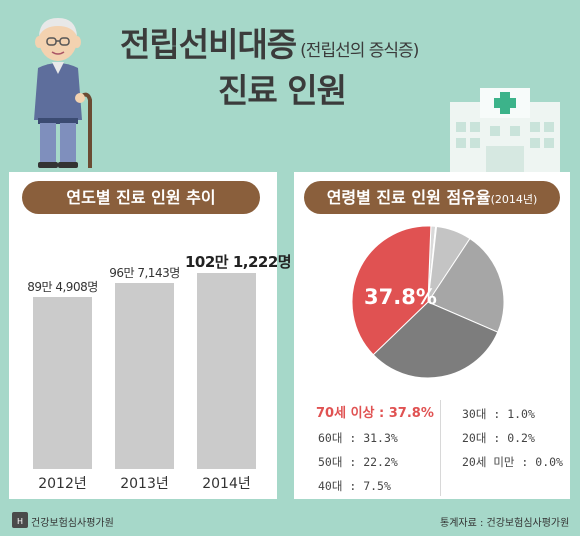  I want to click on bar-2014년, so click(226, 371).